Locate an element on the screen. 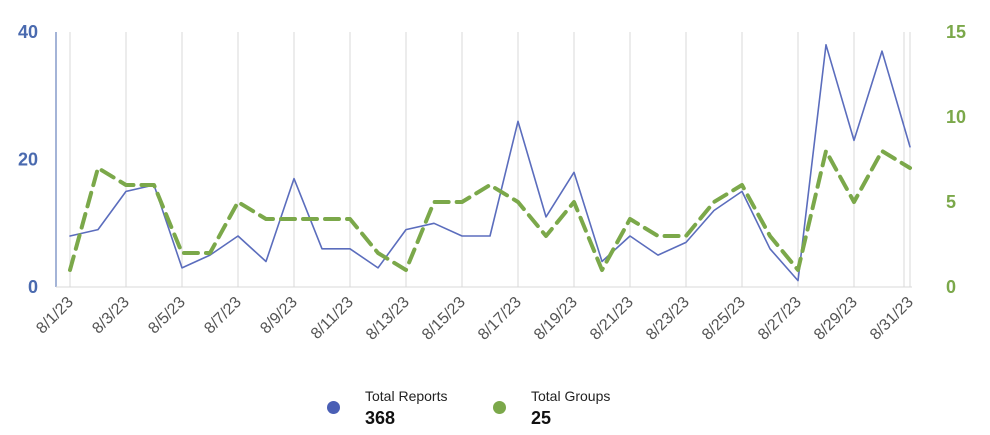 The image size is (990, 435). x-tick-label: 8/9/23 is located at coordinates (279, 316).